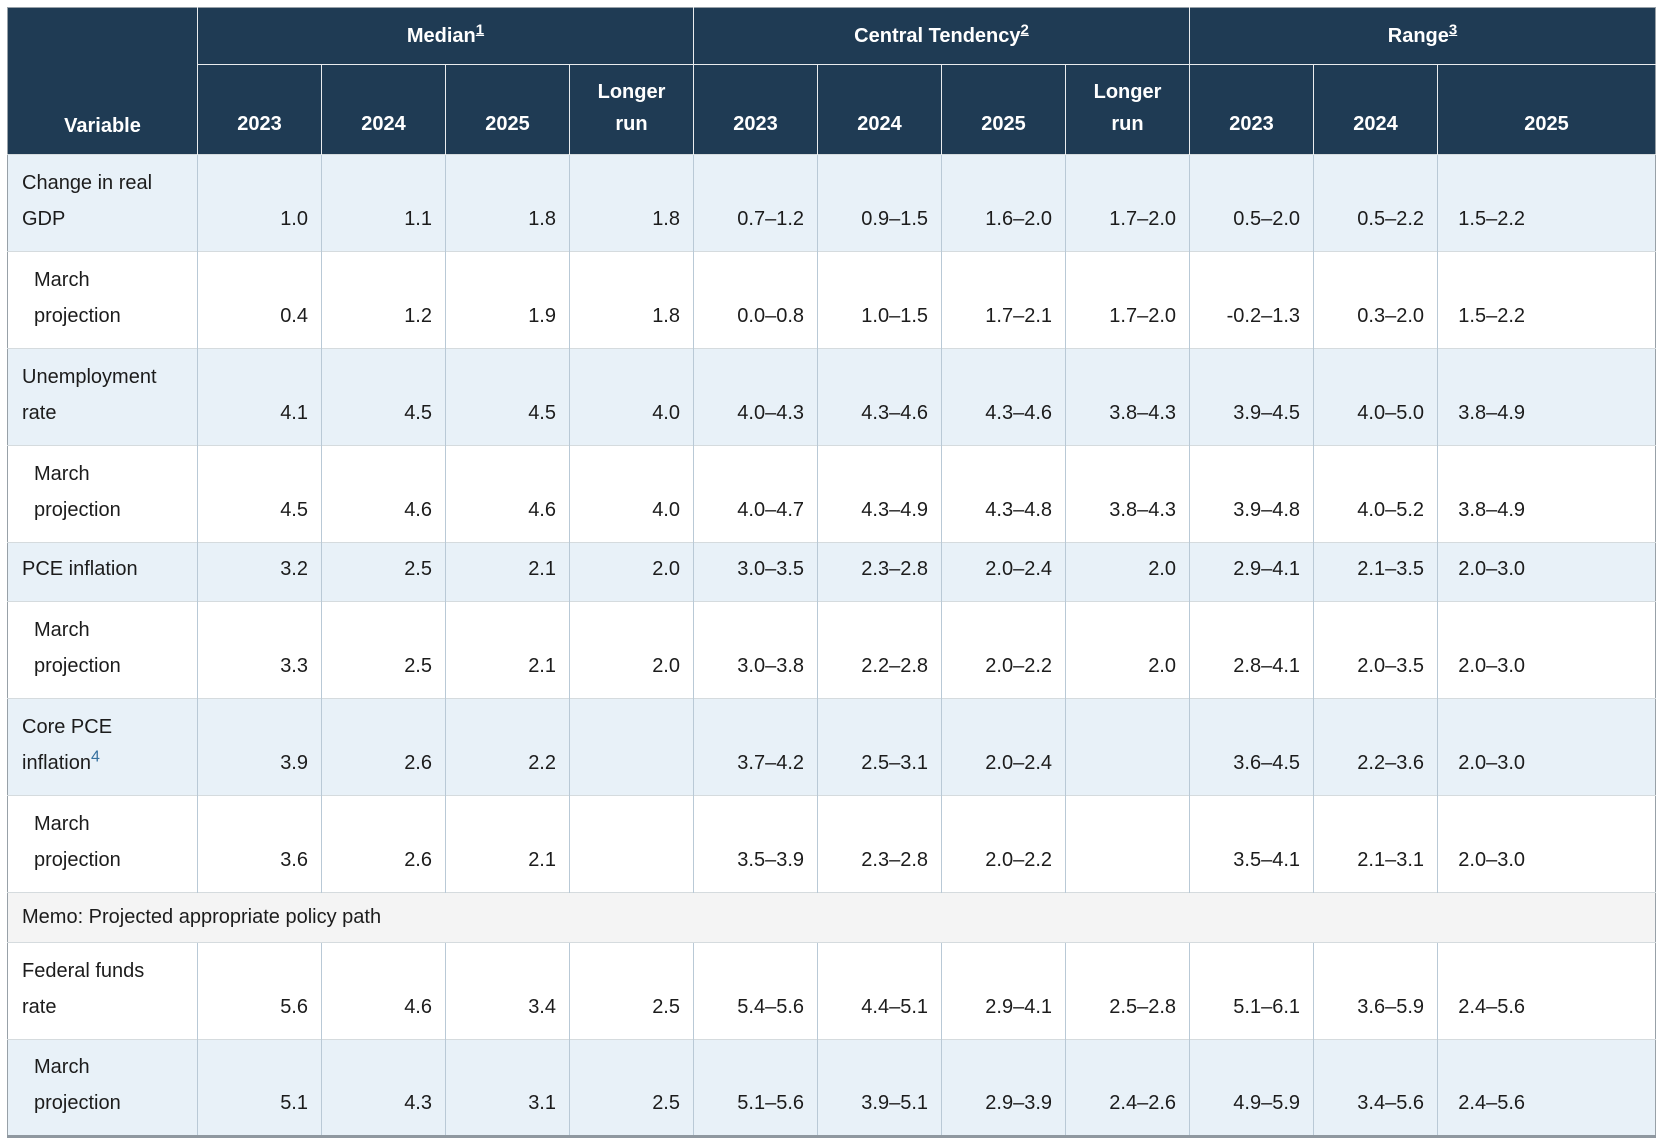 The image size is (1662, 1145). What do you see at coordinates (383, 109) in the screenshot?
I see `year-header: 2024` at bounding box center [383, 109].